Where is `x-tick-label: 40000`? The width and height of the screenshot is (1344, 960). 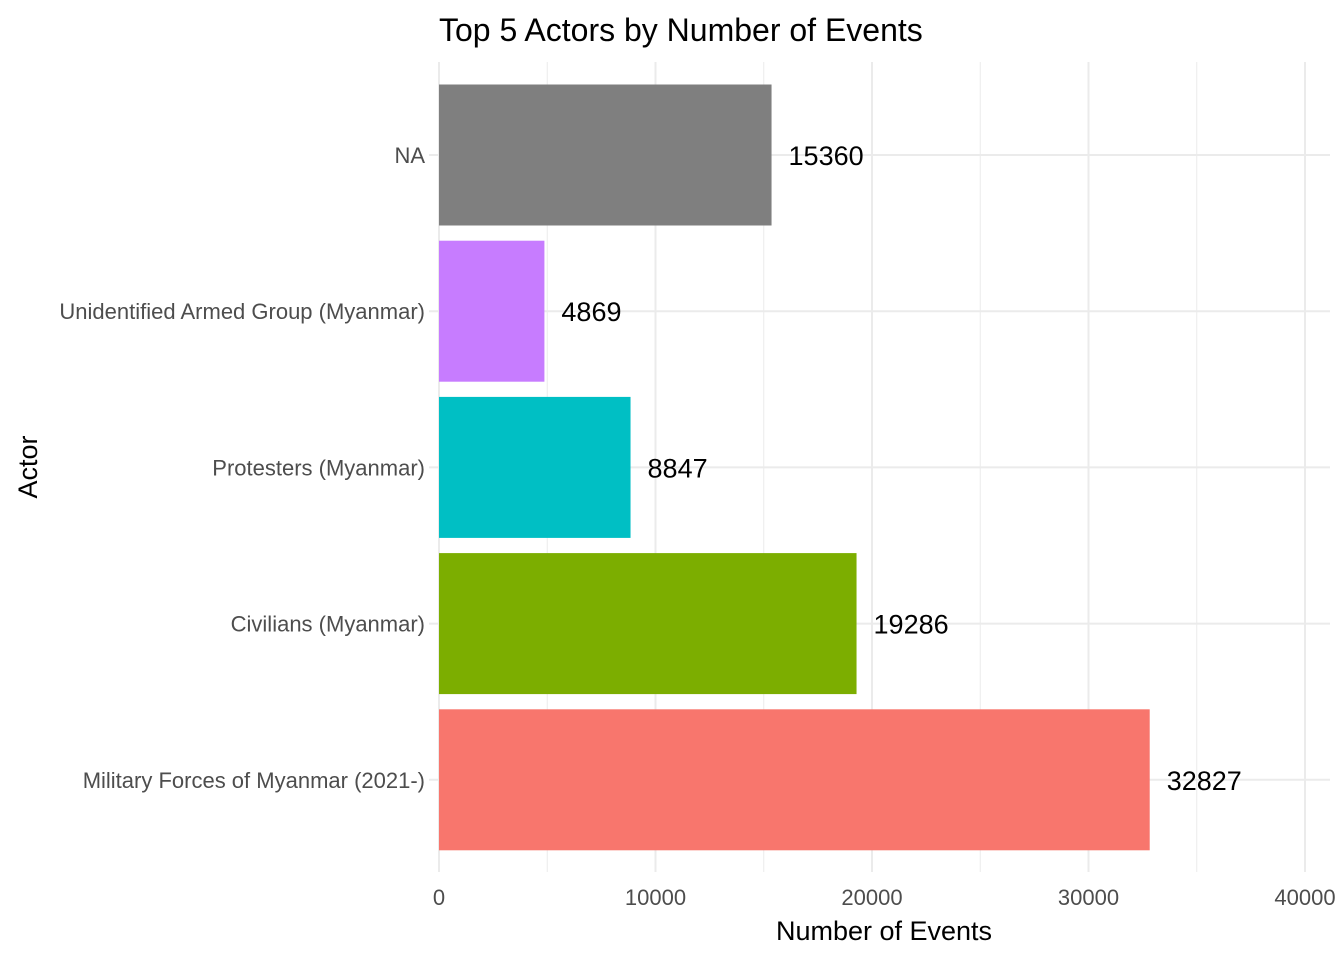
x-tick-label: 40000 is located at coordinates (1304, 897).